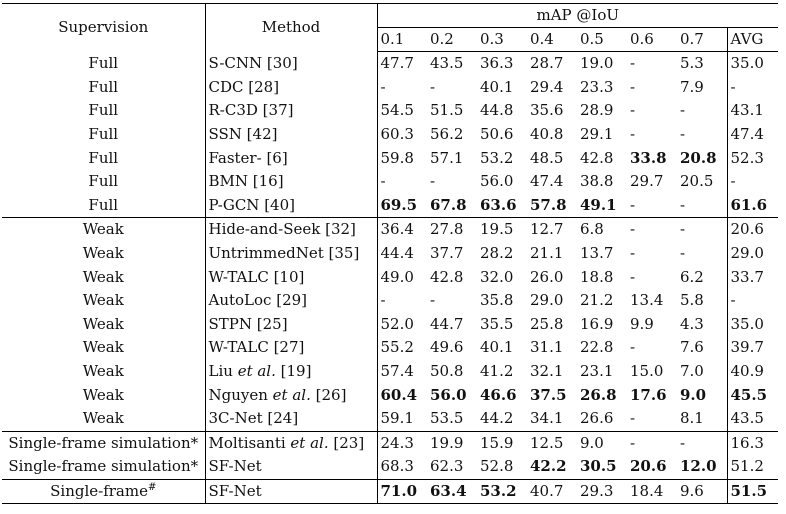 This screenshot has height=514, width=786. I want to click on value-cell: 59.1, so click(397, 418).